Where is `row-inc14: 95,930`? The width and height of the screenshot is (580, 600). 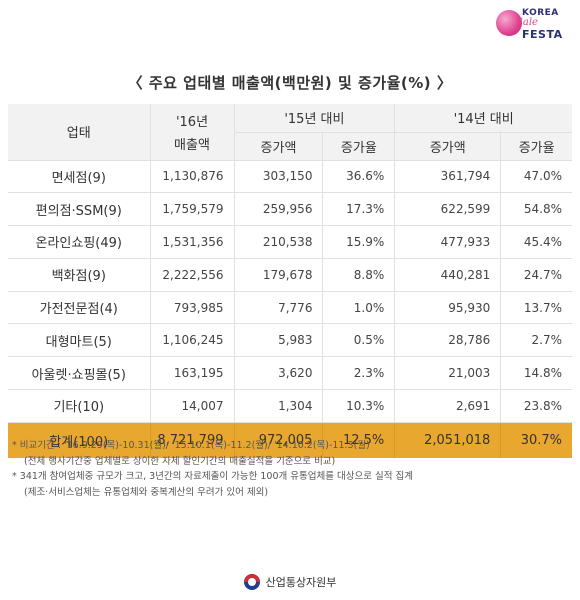
row-inc14: 95,930 is located at coordinates (448, 308).